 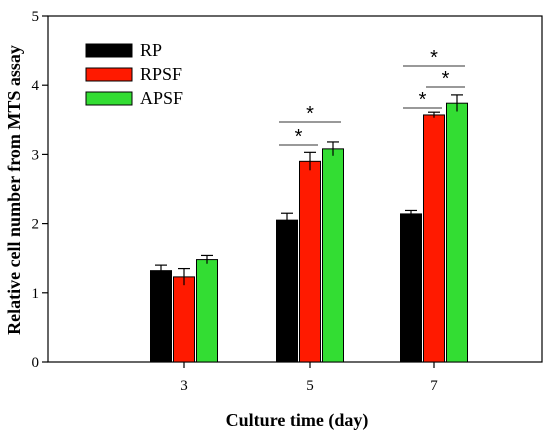 I want to click on significance-annotations: *****, so click(x=372, y=97).